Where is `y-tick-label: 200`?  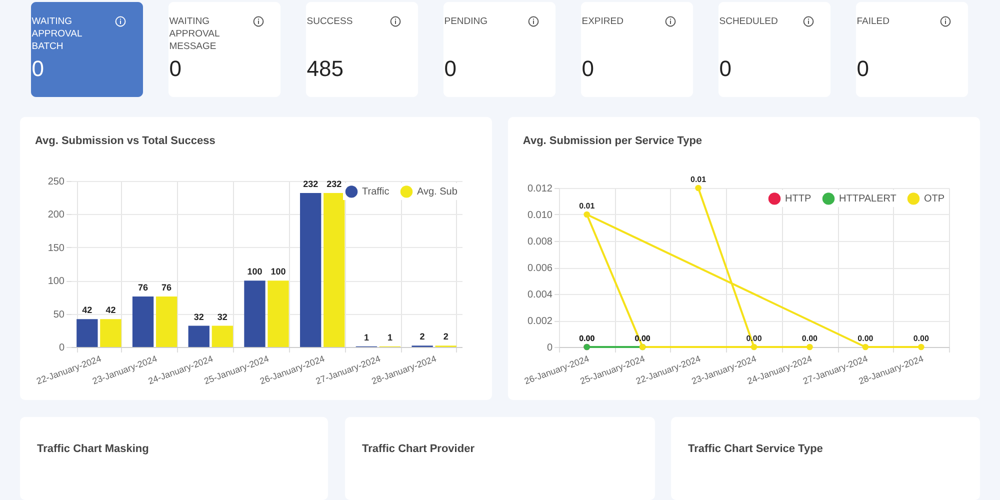
y-tick-label: 200 is located at coordinates (56, 215).